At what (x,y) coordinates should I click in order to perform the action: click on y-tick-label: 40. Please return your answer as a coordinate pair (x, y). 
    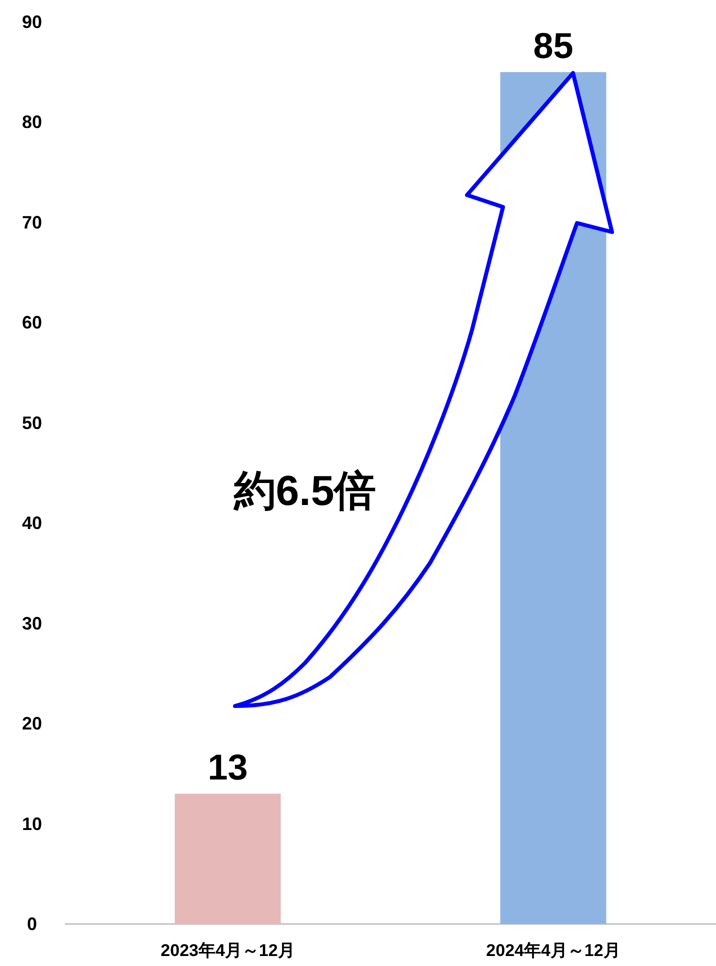
    Looking at the image, I should click on (32, 523).